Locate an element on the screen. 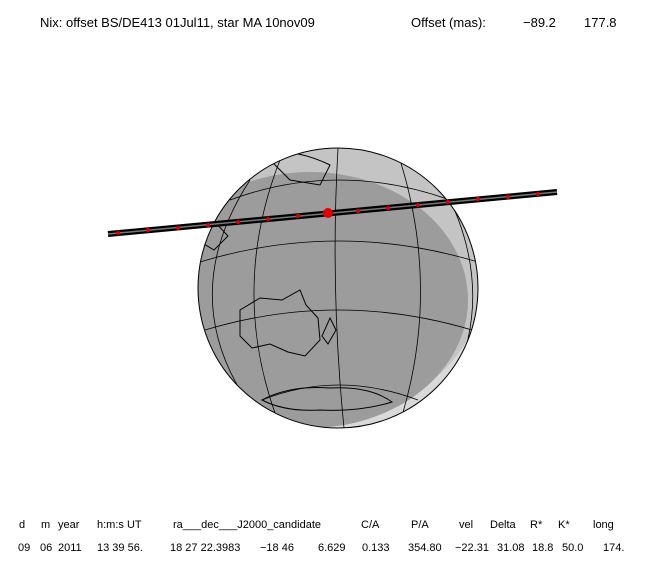  column-header: d is located at coordinates (22, 525).